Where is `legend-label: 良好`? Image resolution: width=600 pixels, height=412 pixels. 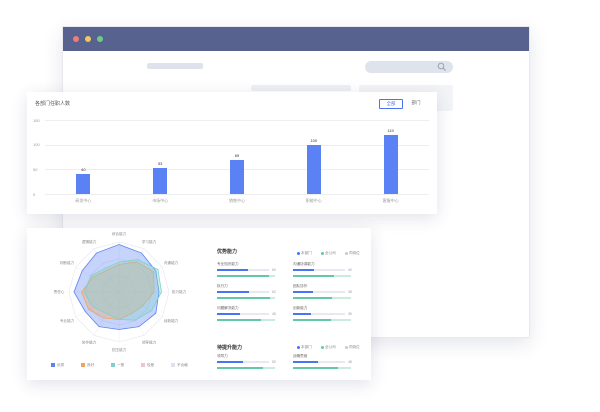 legend-label: 良好 is located at coordinates (91, 365).